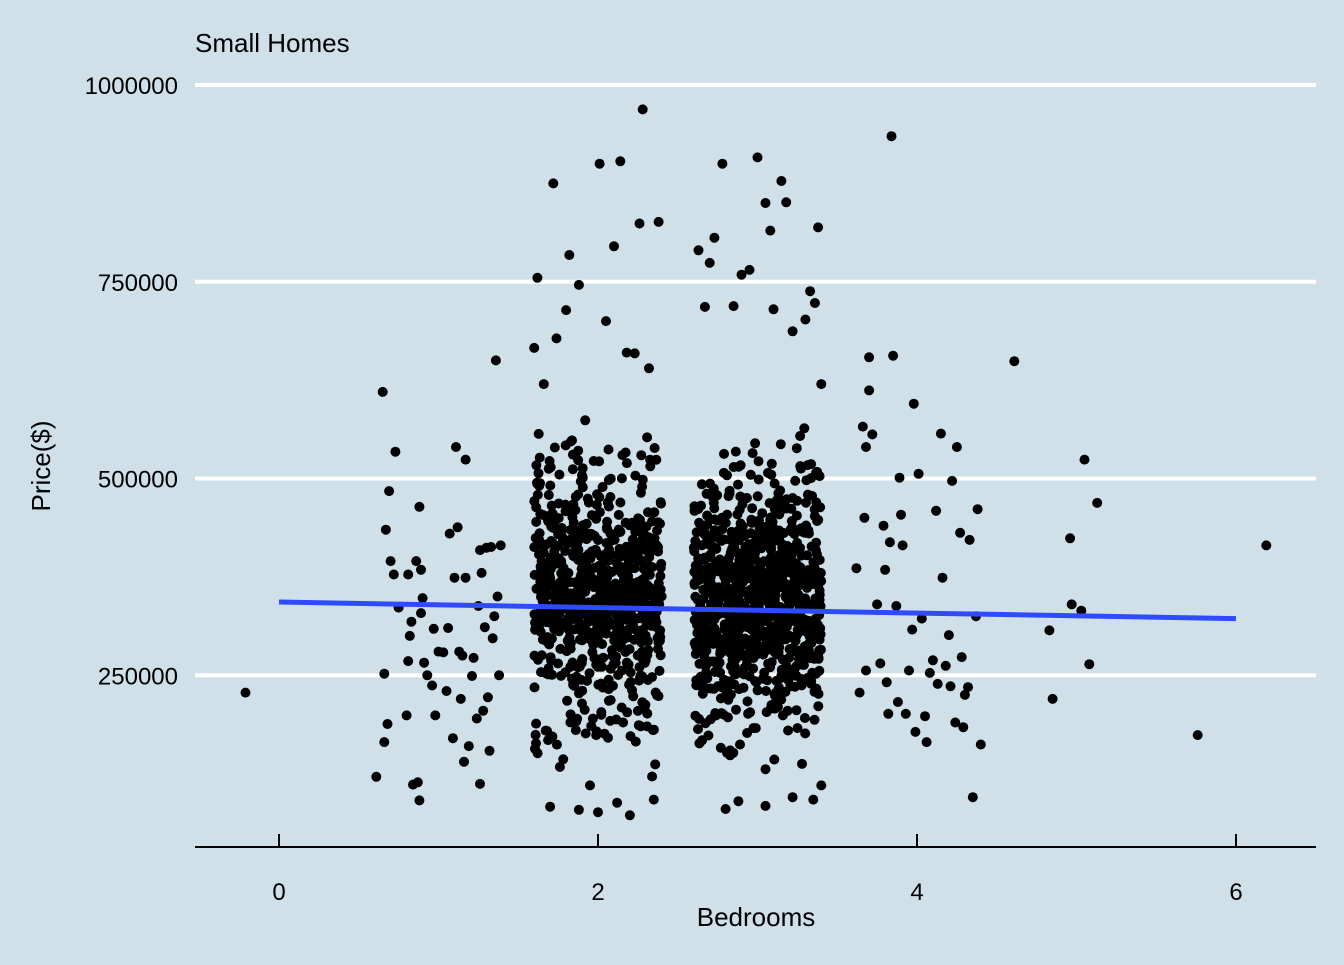 Image resolution: width=1344 pixels, height=965 pixels. I want to click on x-tick-label: 6, so click(1235, 892).